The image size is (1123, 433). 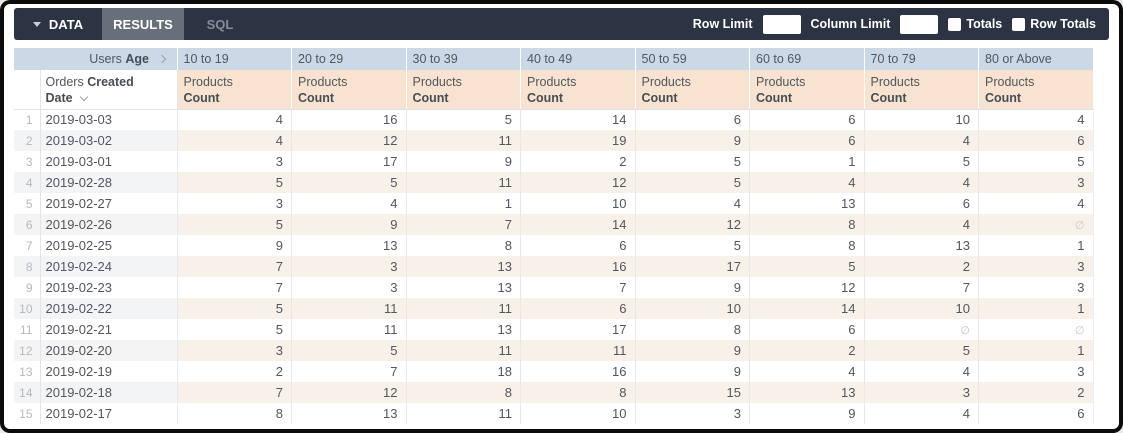 I want to click on row-totals-toggle: Row Totals, so click(x=1054, y=24).